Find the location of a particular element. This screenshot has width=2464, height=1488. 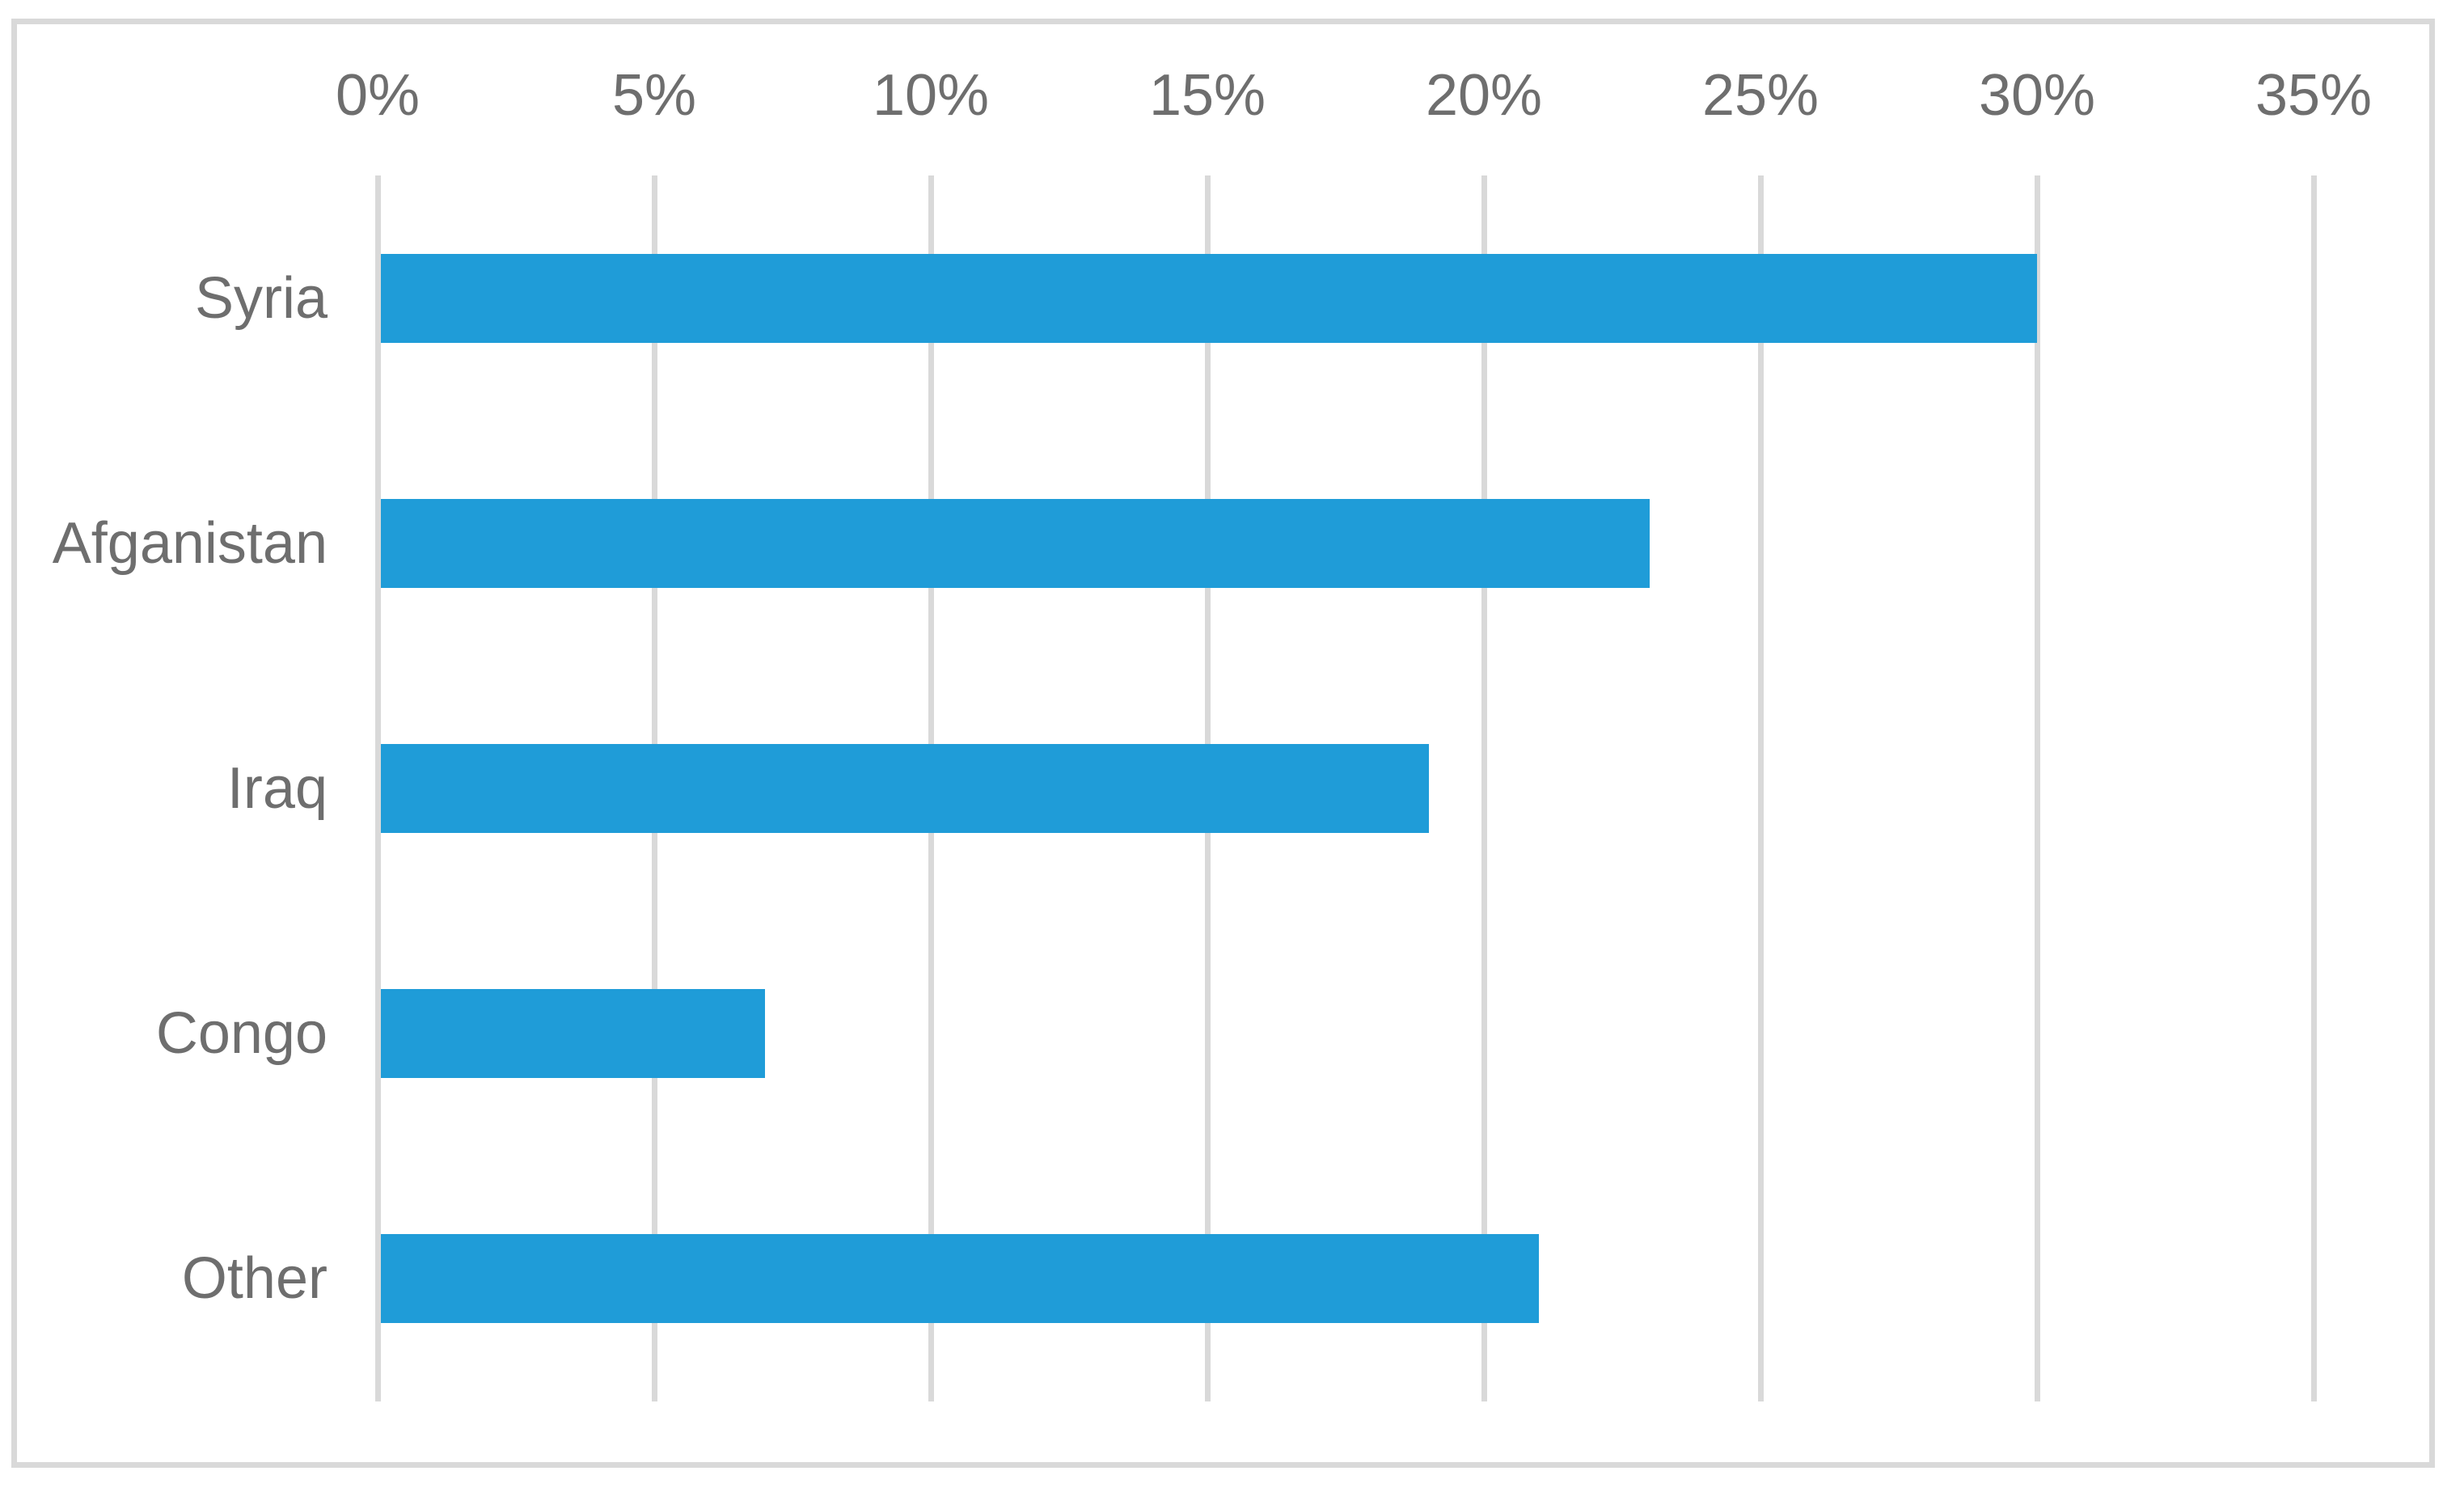

bar-syria is located at coordinates (1209, 298).